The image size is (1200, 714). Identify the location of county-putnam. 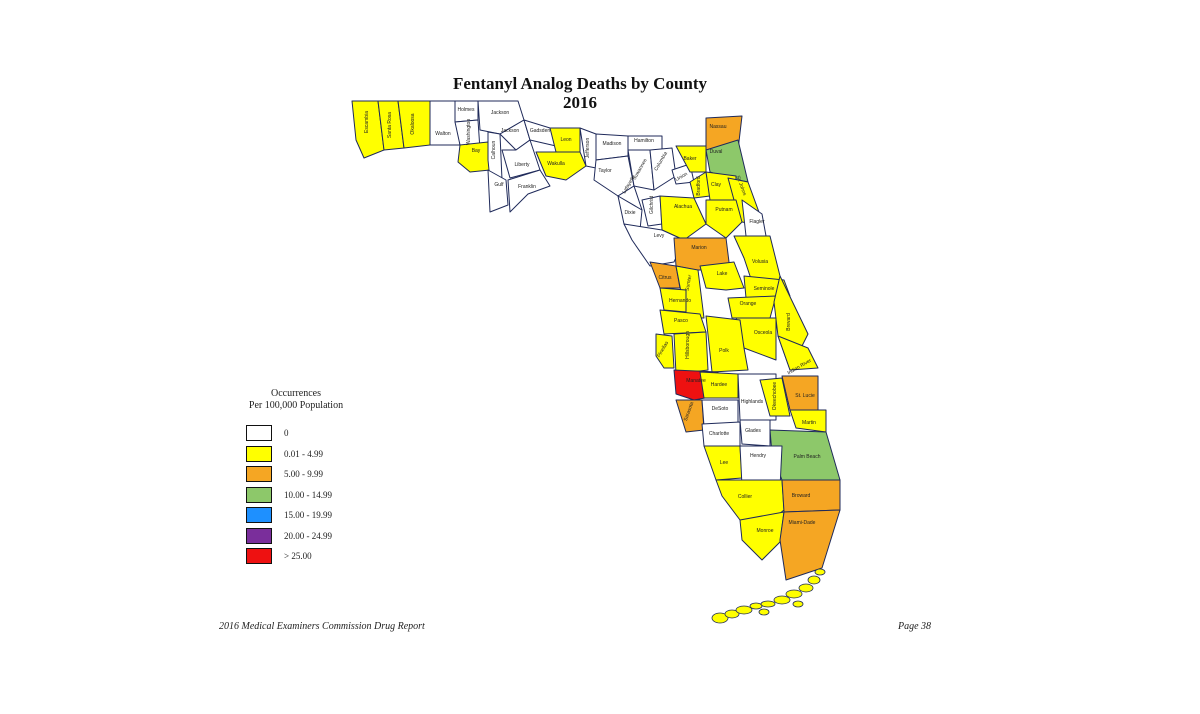
(724, 219).